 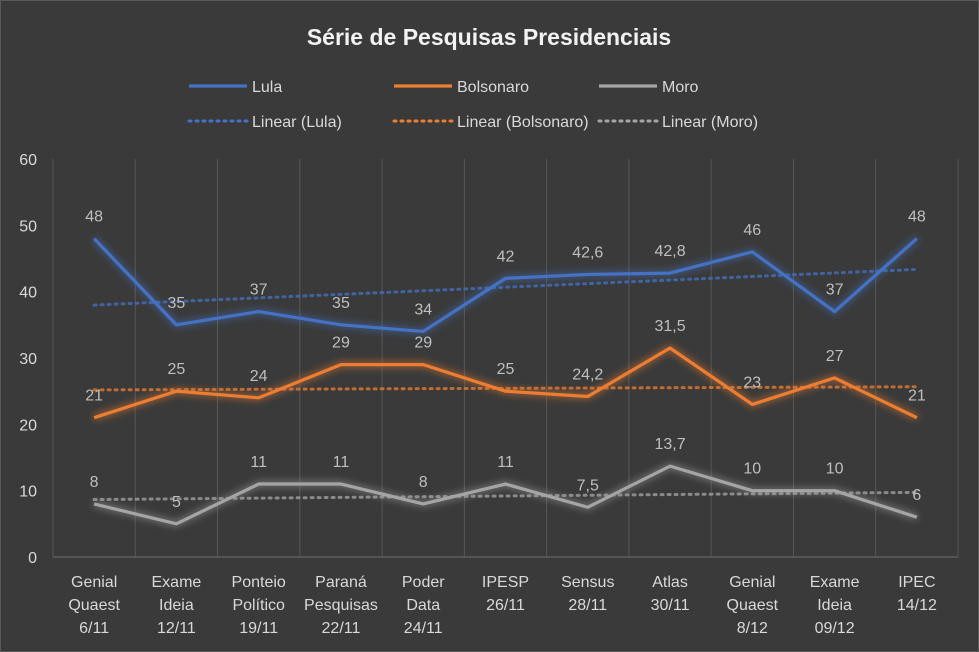 What do you see at coordinates (669, 326) in the screenshot?
I see `data-label: 31,5` at bounding box center [669, 326].